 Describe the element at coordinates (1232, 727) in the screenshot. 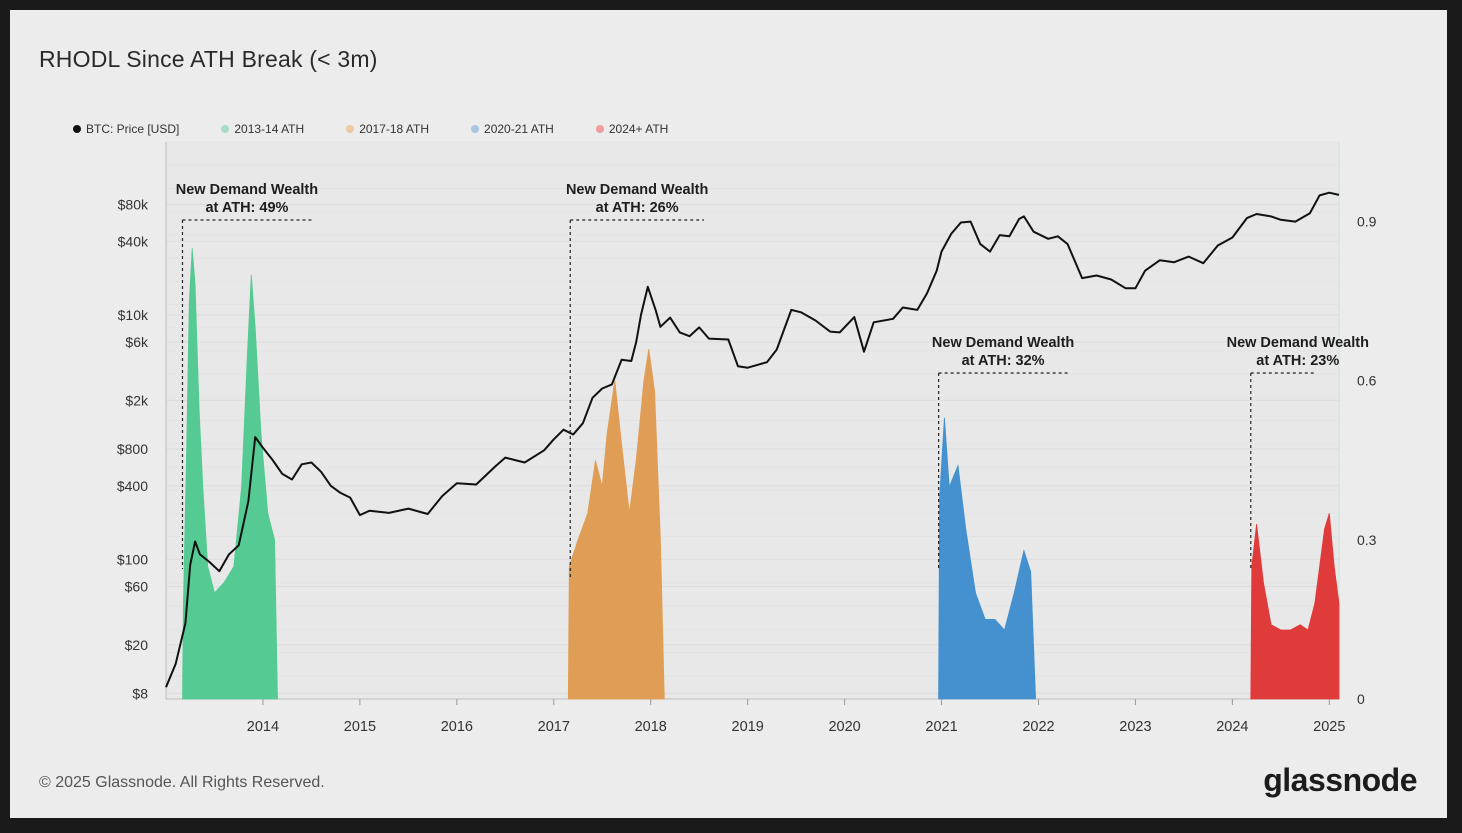

I see `x-tick-label: 2024` at that location.